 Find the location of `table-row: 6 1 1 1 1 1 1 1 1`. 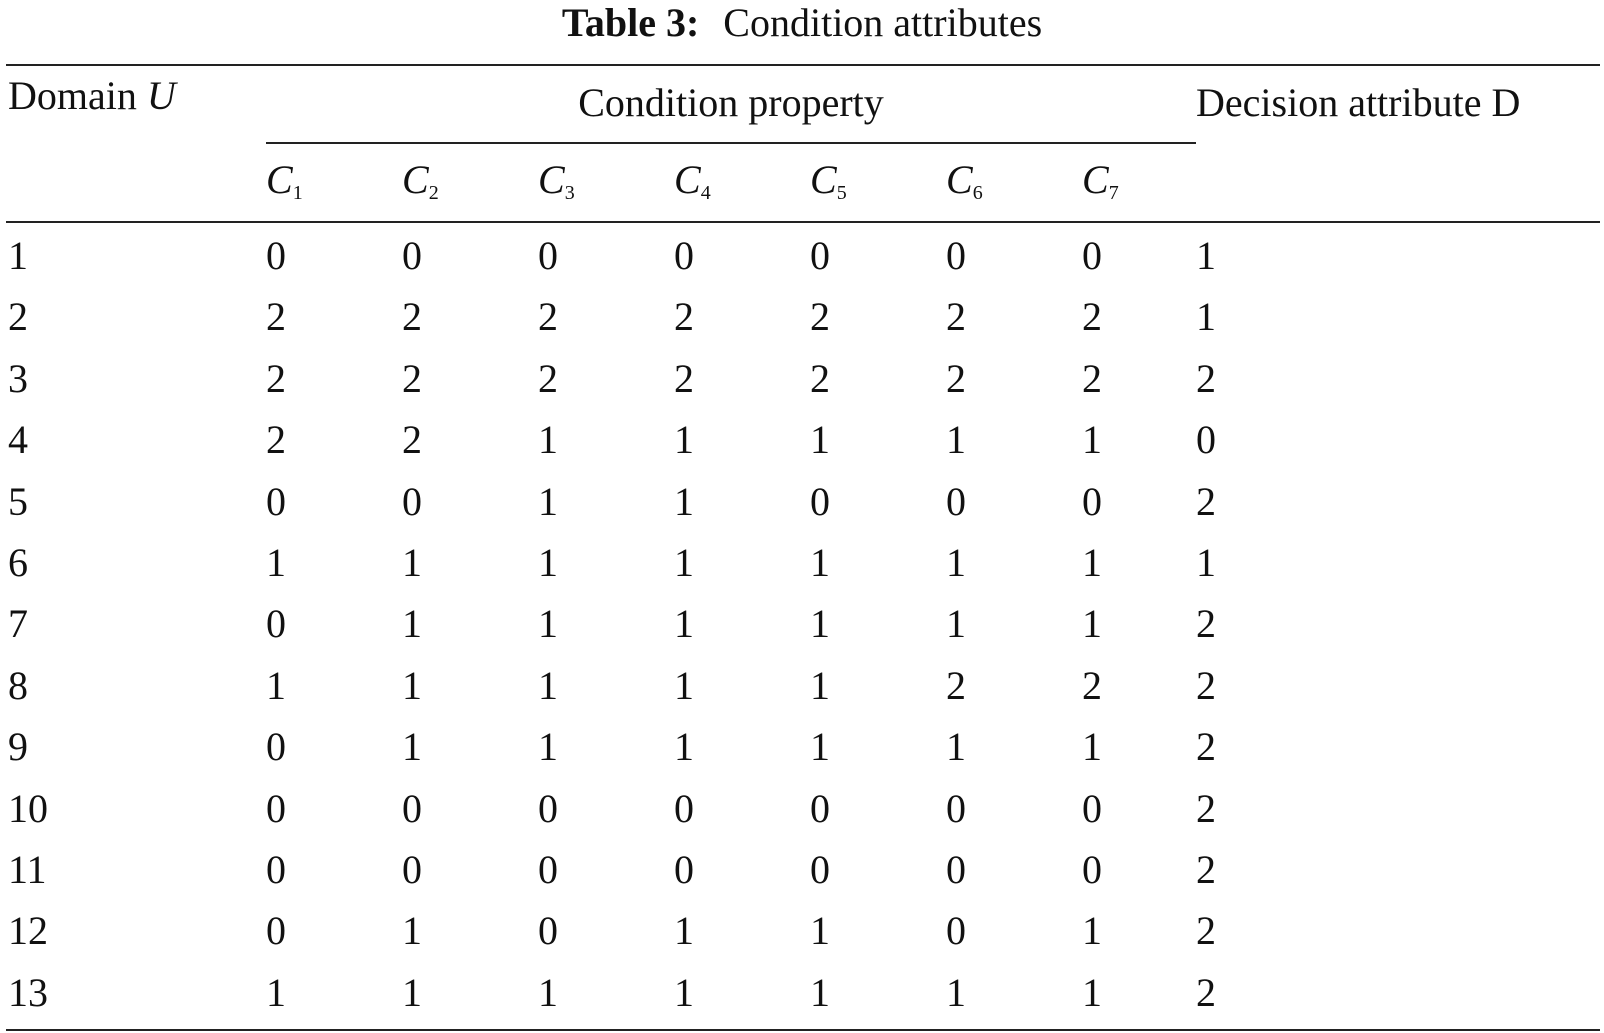

table-row: 6 1 1 1 1 1 1 1 1 is located at coordinates (802, 566).